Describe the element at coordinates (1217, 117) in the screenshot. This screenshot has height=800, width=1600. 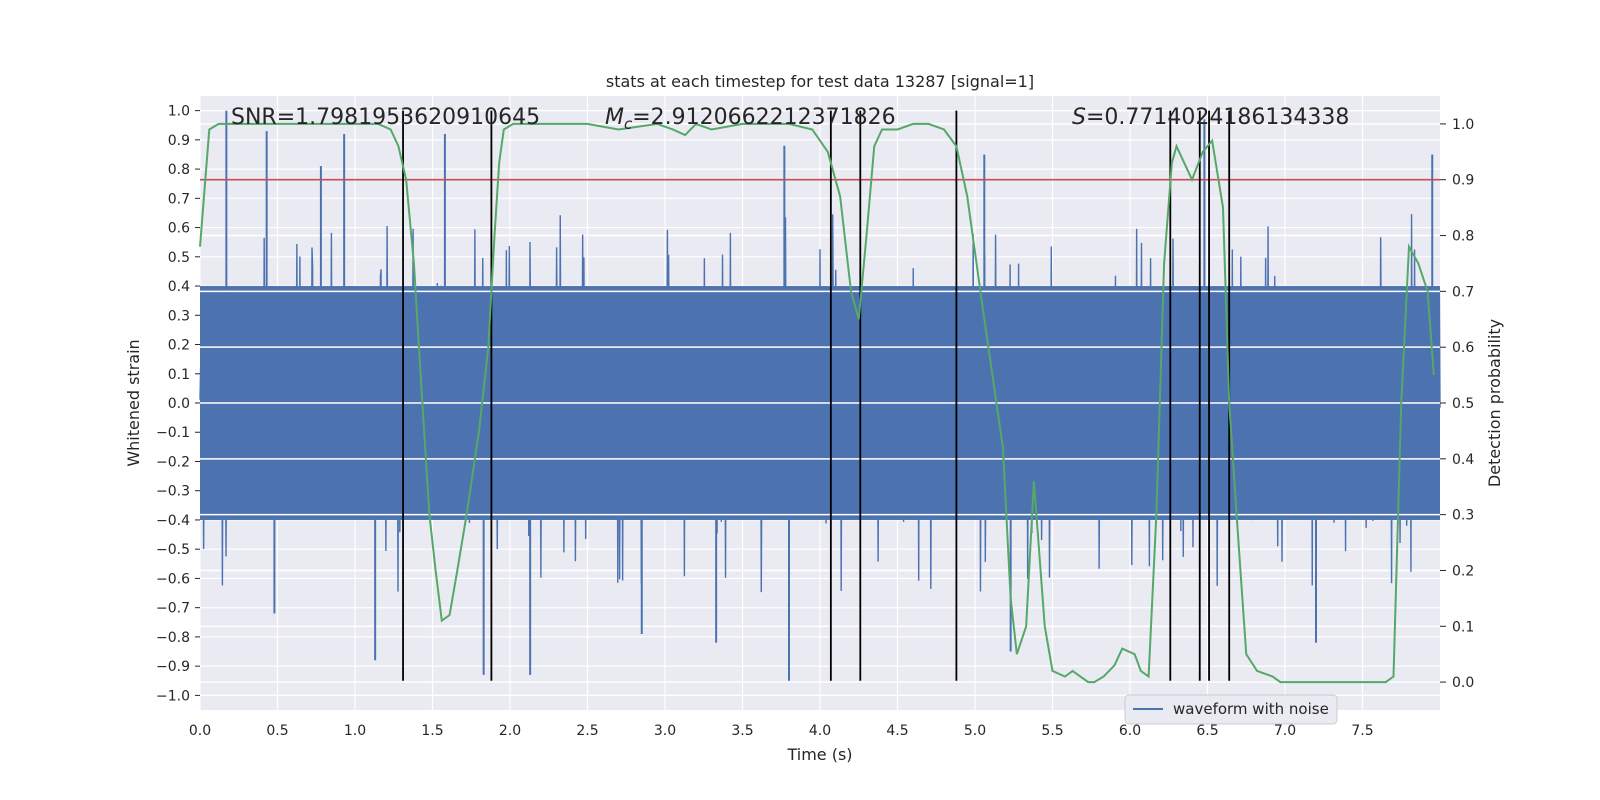
I see `s-value: =0.7714024186134338` at that location.